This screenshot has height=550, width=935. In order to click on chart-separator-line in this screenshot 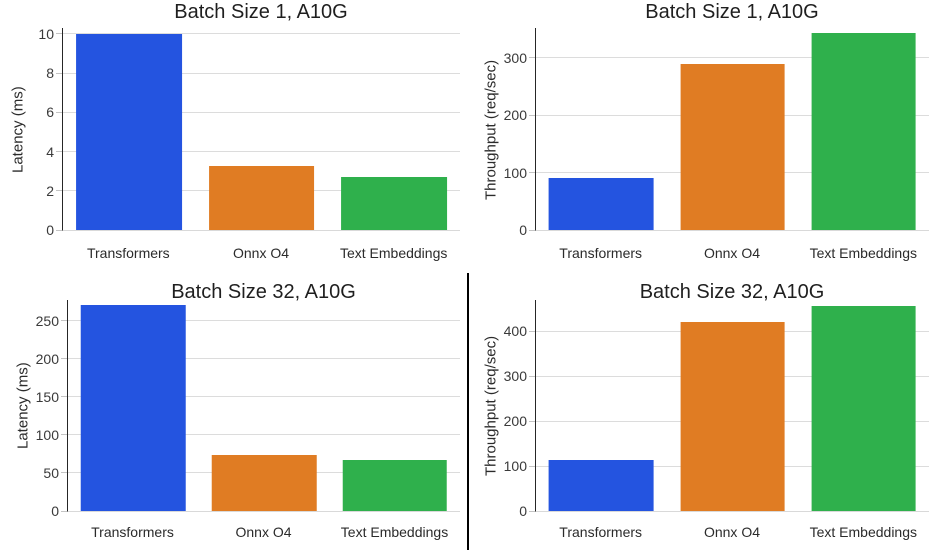, I will do `click(468, 411)`.